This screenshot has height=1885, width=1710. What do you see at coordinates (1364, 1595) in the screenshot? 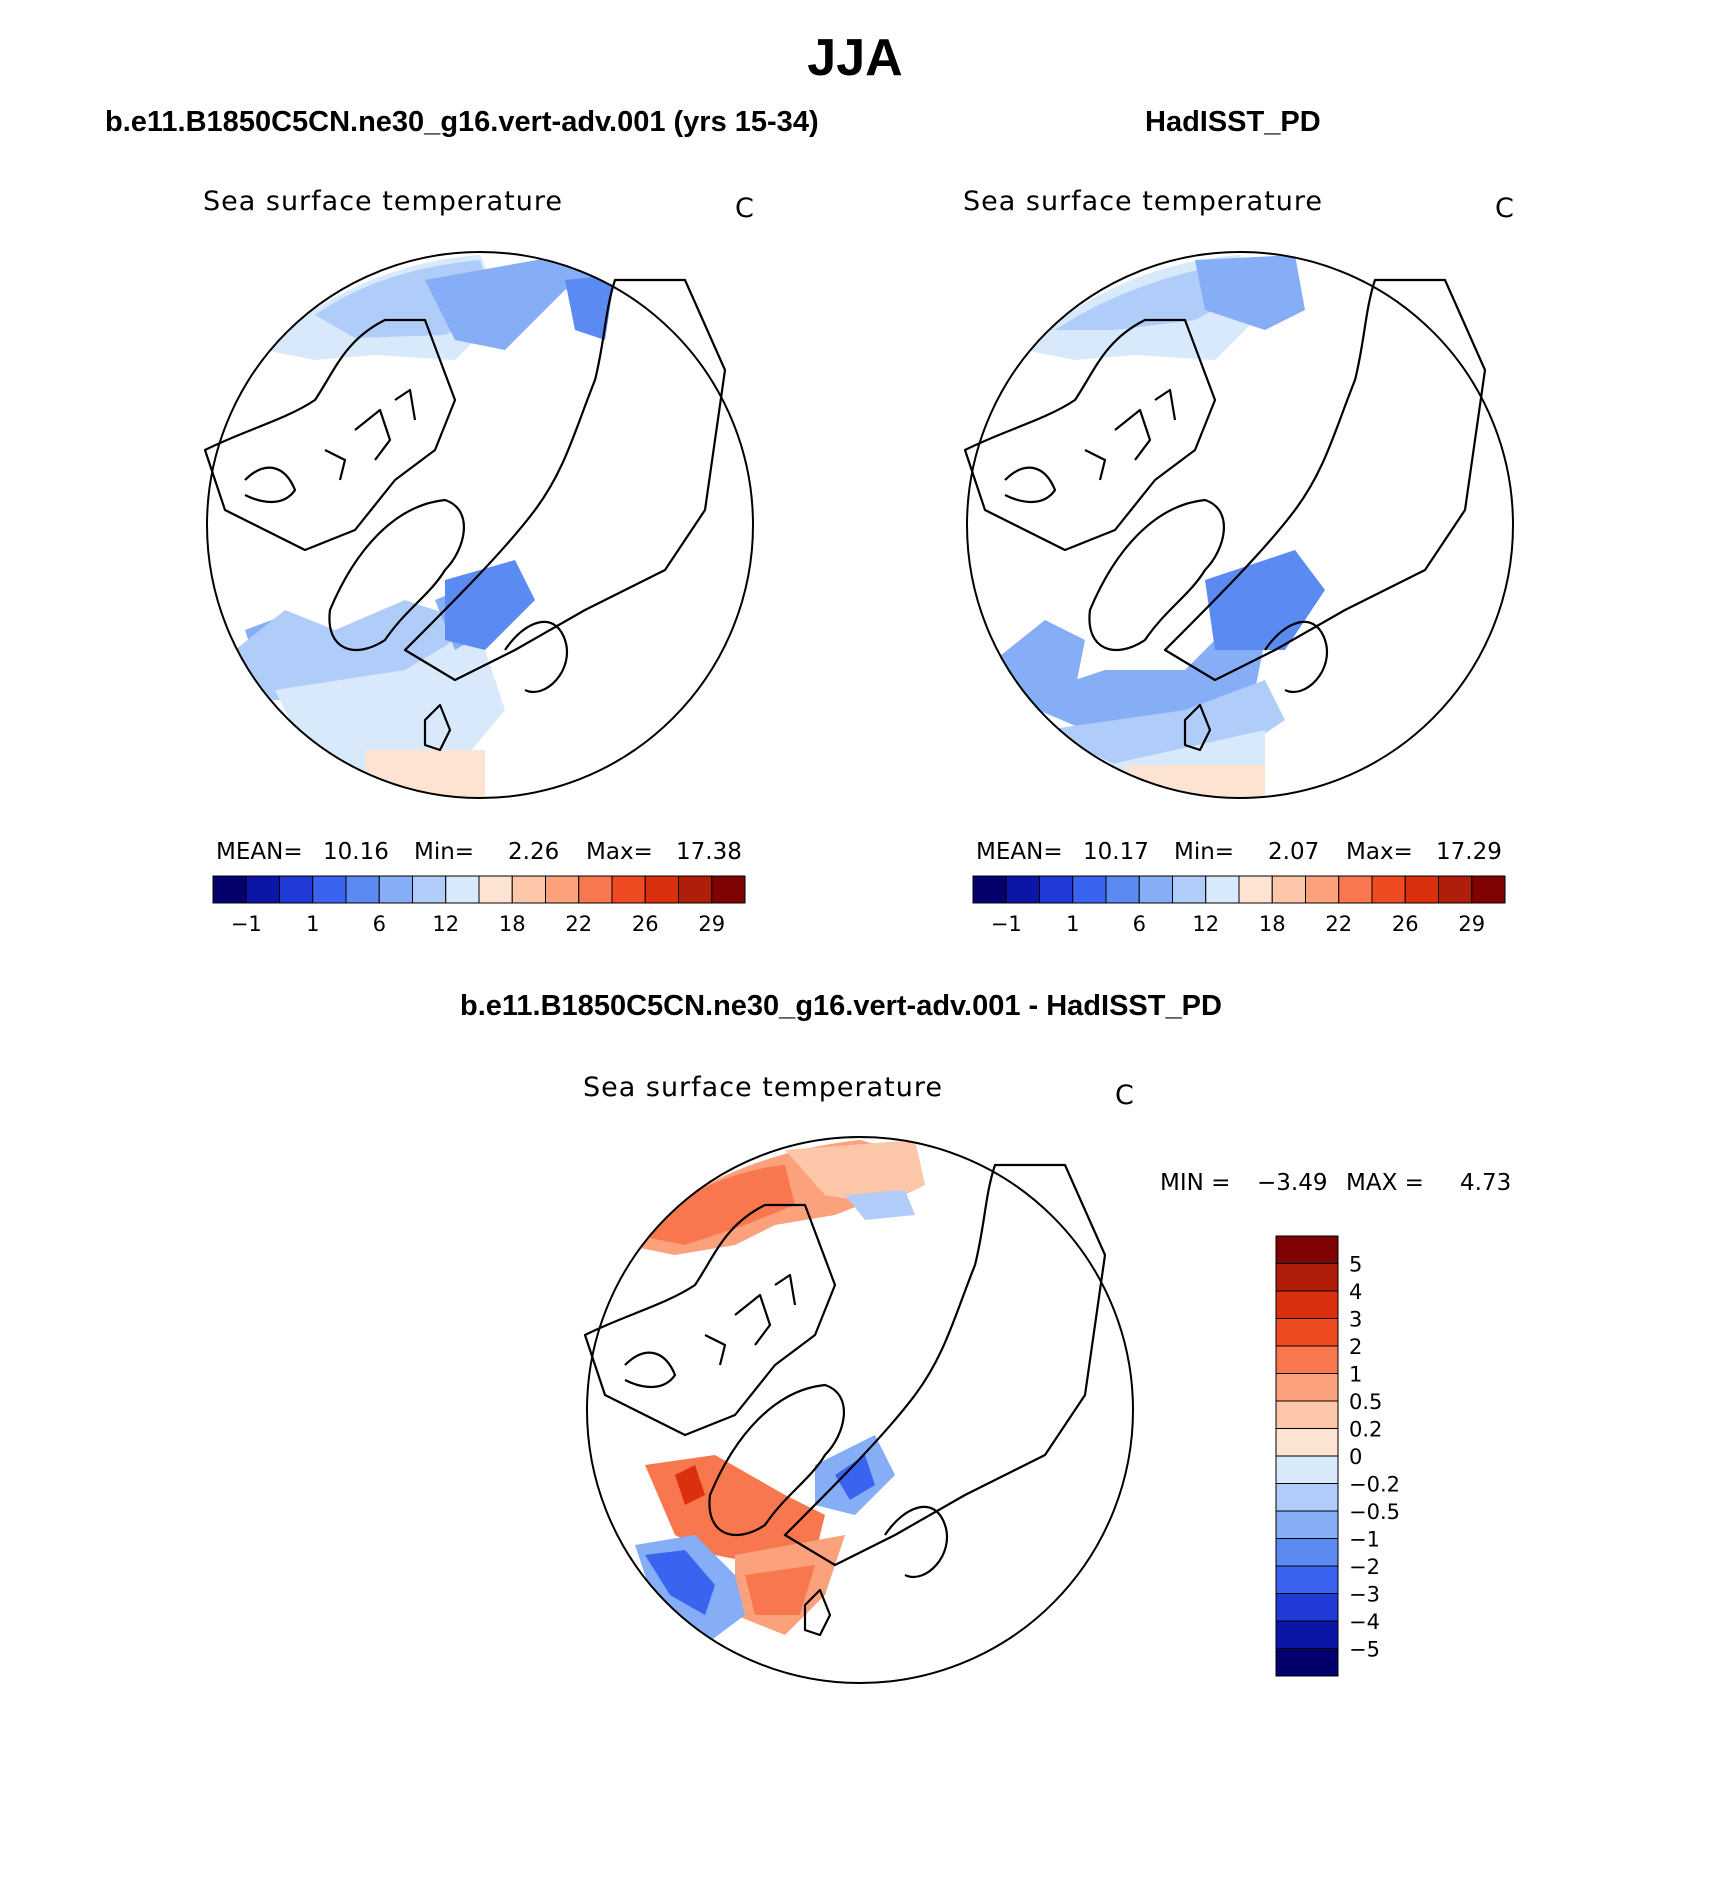
I see `colorbar-tick-label: −3` at bounding box center [1364, 1595].